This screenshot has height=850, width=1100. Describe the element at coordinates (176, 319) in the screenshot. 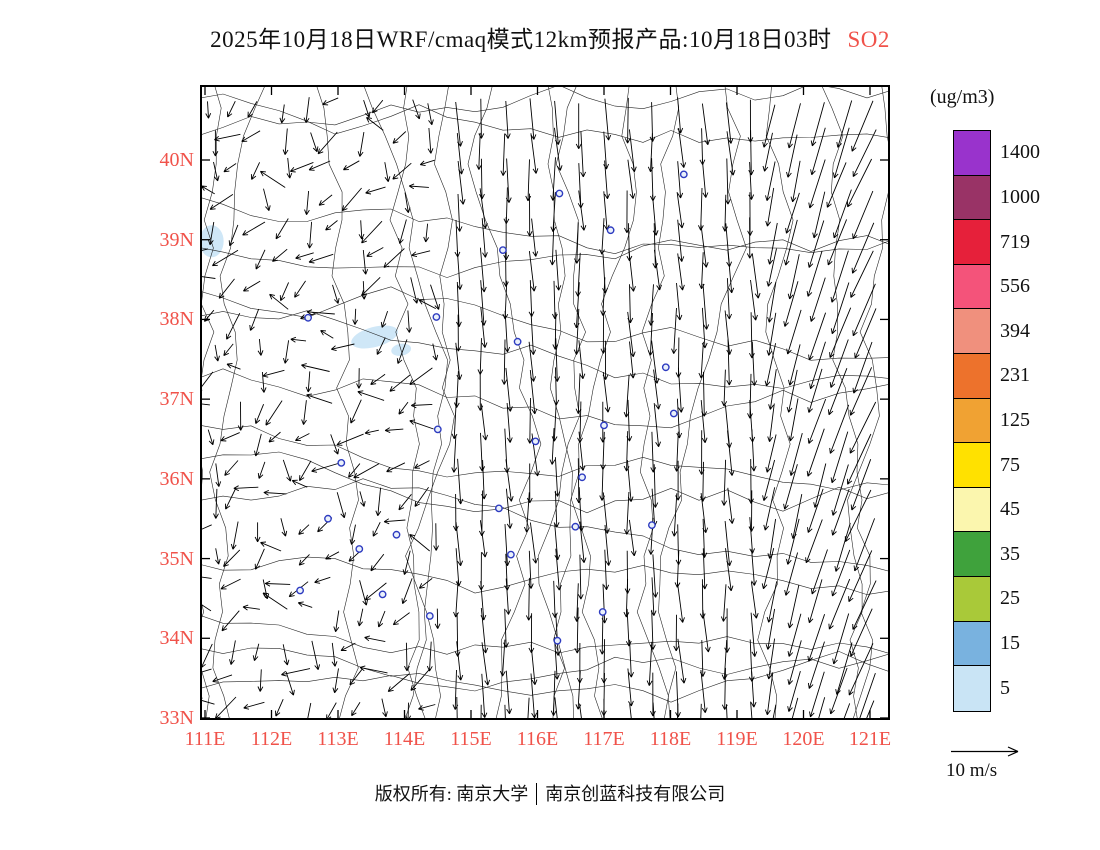

I see `lat-axis-label: 38N` at that location.